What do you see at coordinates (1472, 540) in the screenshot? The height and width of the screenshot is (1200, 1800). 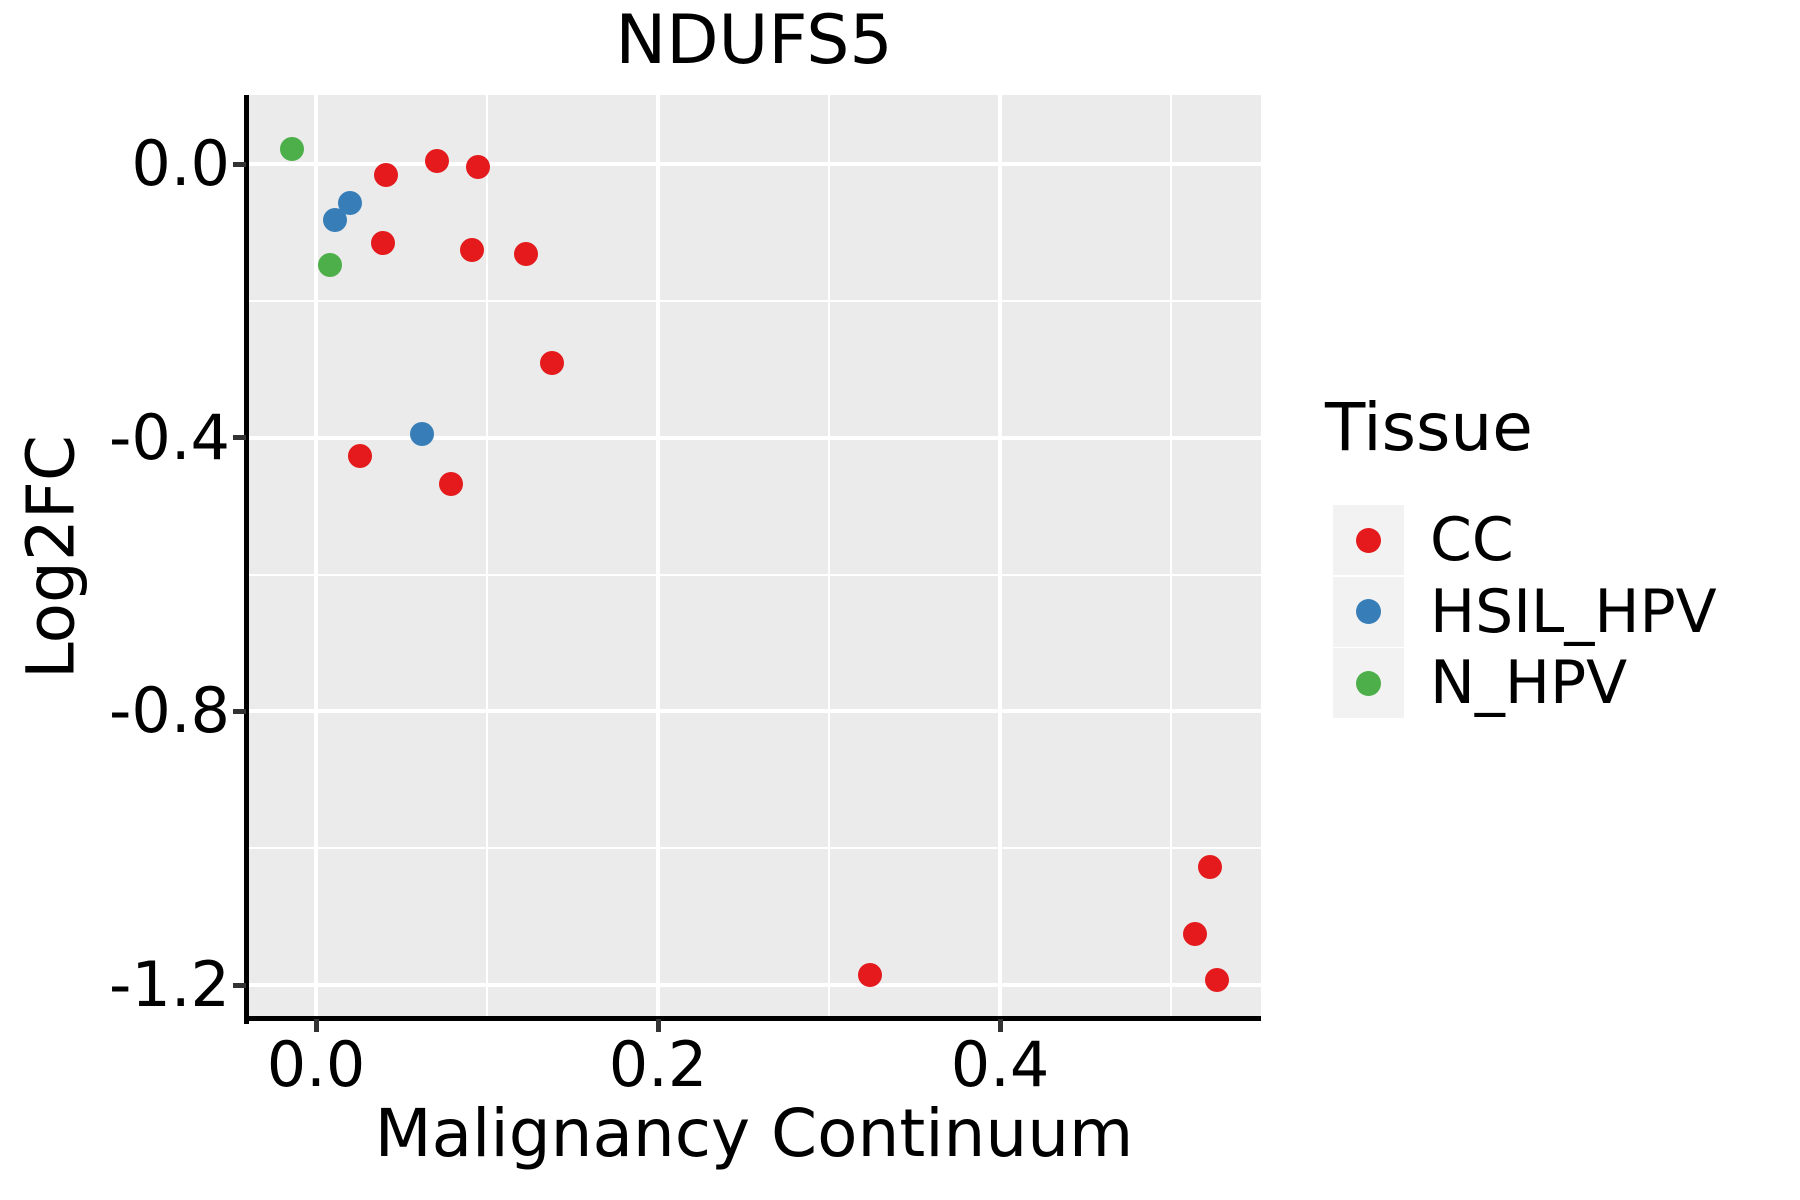 I see `legend-label-cc: CC` at bounding box center [1472, 540].